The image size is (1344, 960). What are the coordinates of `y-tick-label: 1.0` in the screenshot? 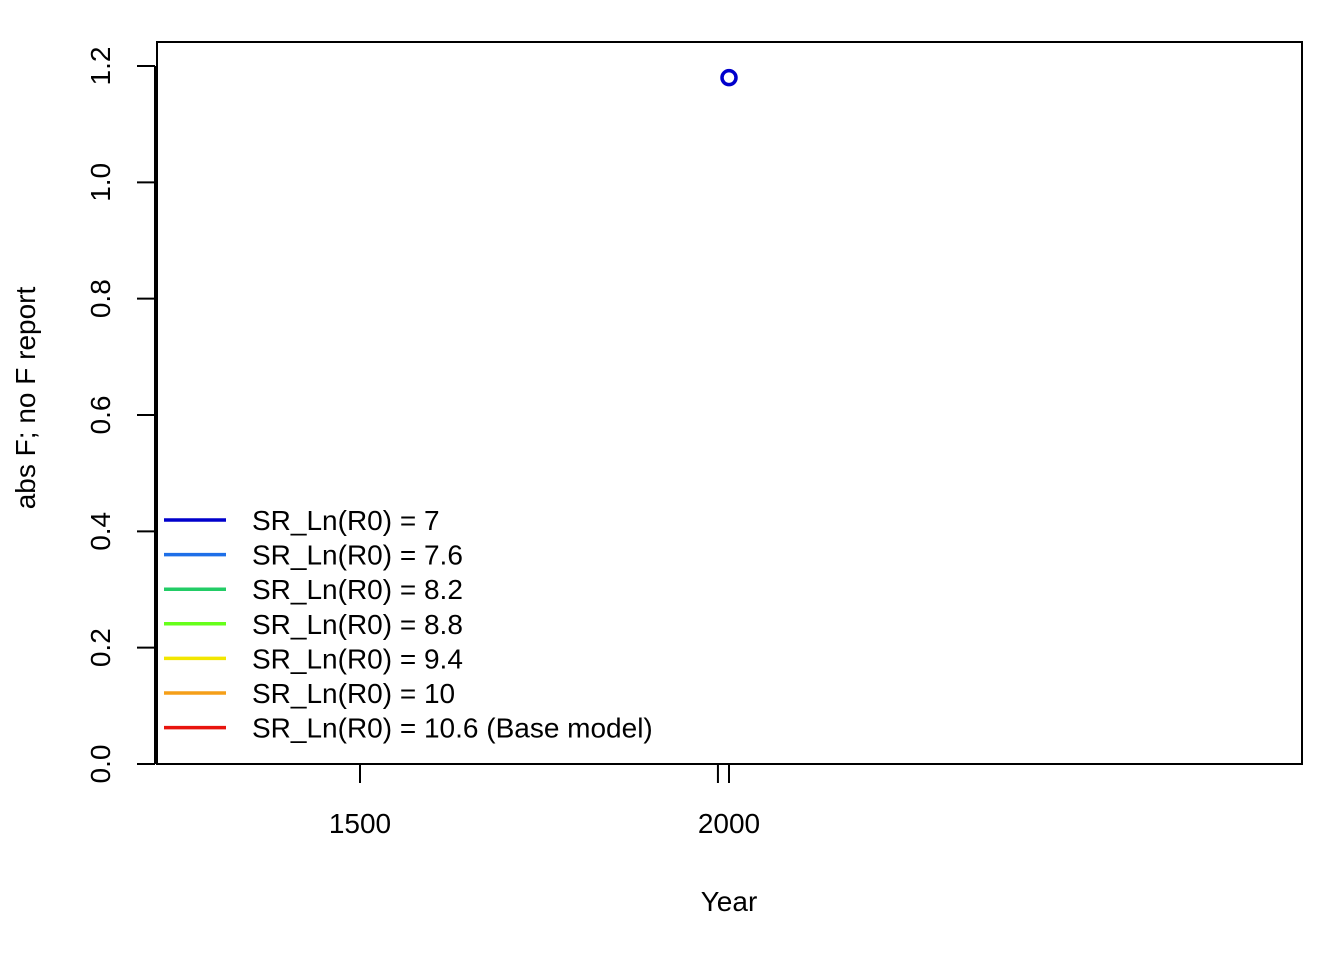 It's located at (100, 182).